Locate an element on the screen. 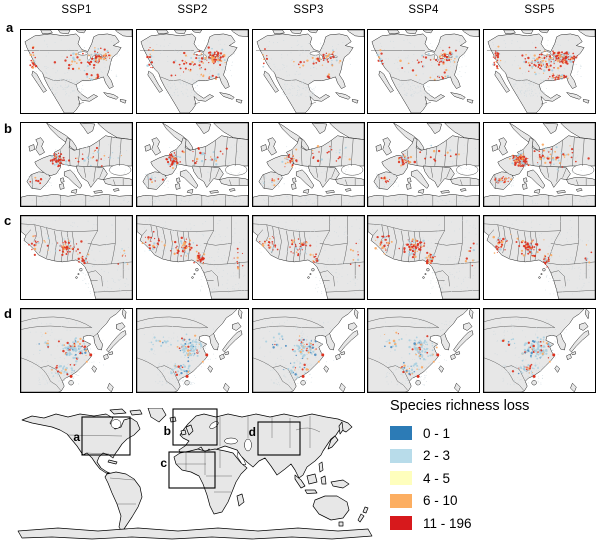  column-header-ssp5: SSP5 is located at coordinates (539, 10).